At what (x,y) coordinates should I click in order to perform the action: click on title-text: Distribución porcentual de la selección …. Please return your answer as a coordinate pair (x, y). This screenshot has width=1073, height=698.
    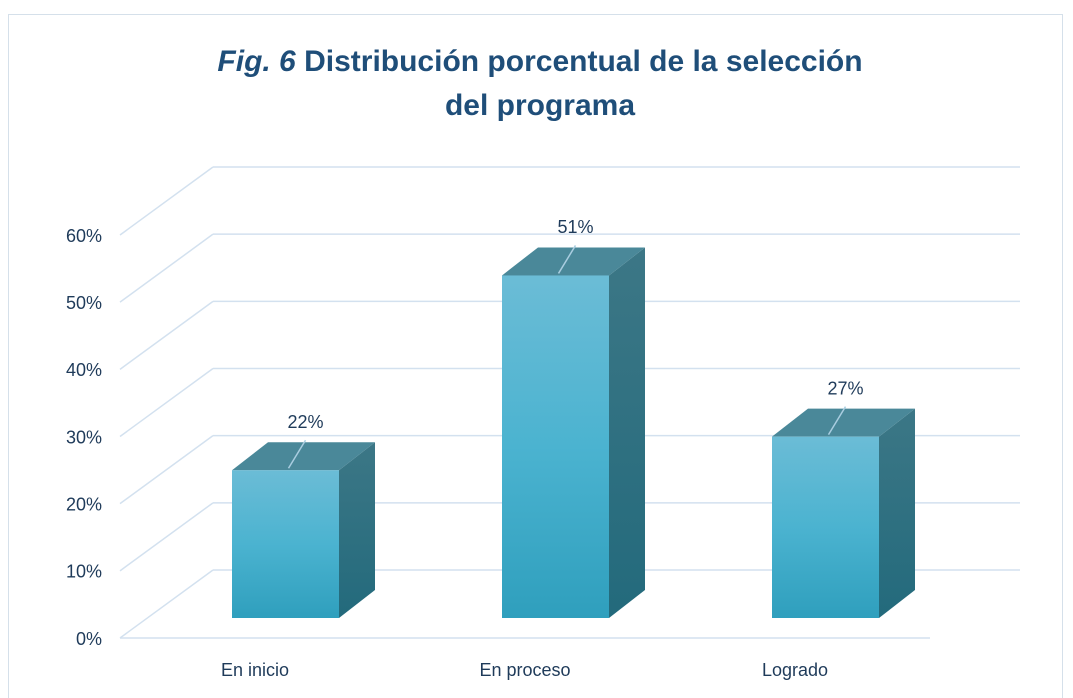
    Looking at the image, I should click on (583, 83).